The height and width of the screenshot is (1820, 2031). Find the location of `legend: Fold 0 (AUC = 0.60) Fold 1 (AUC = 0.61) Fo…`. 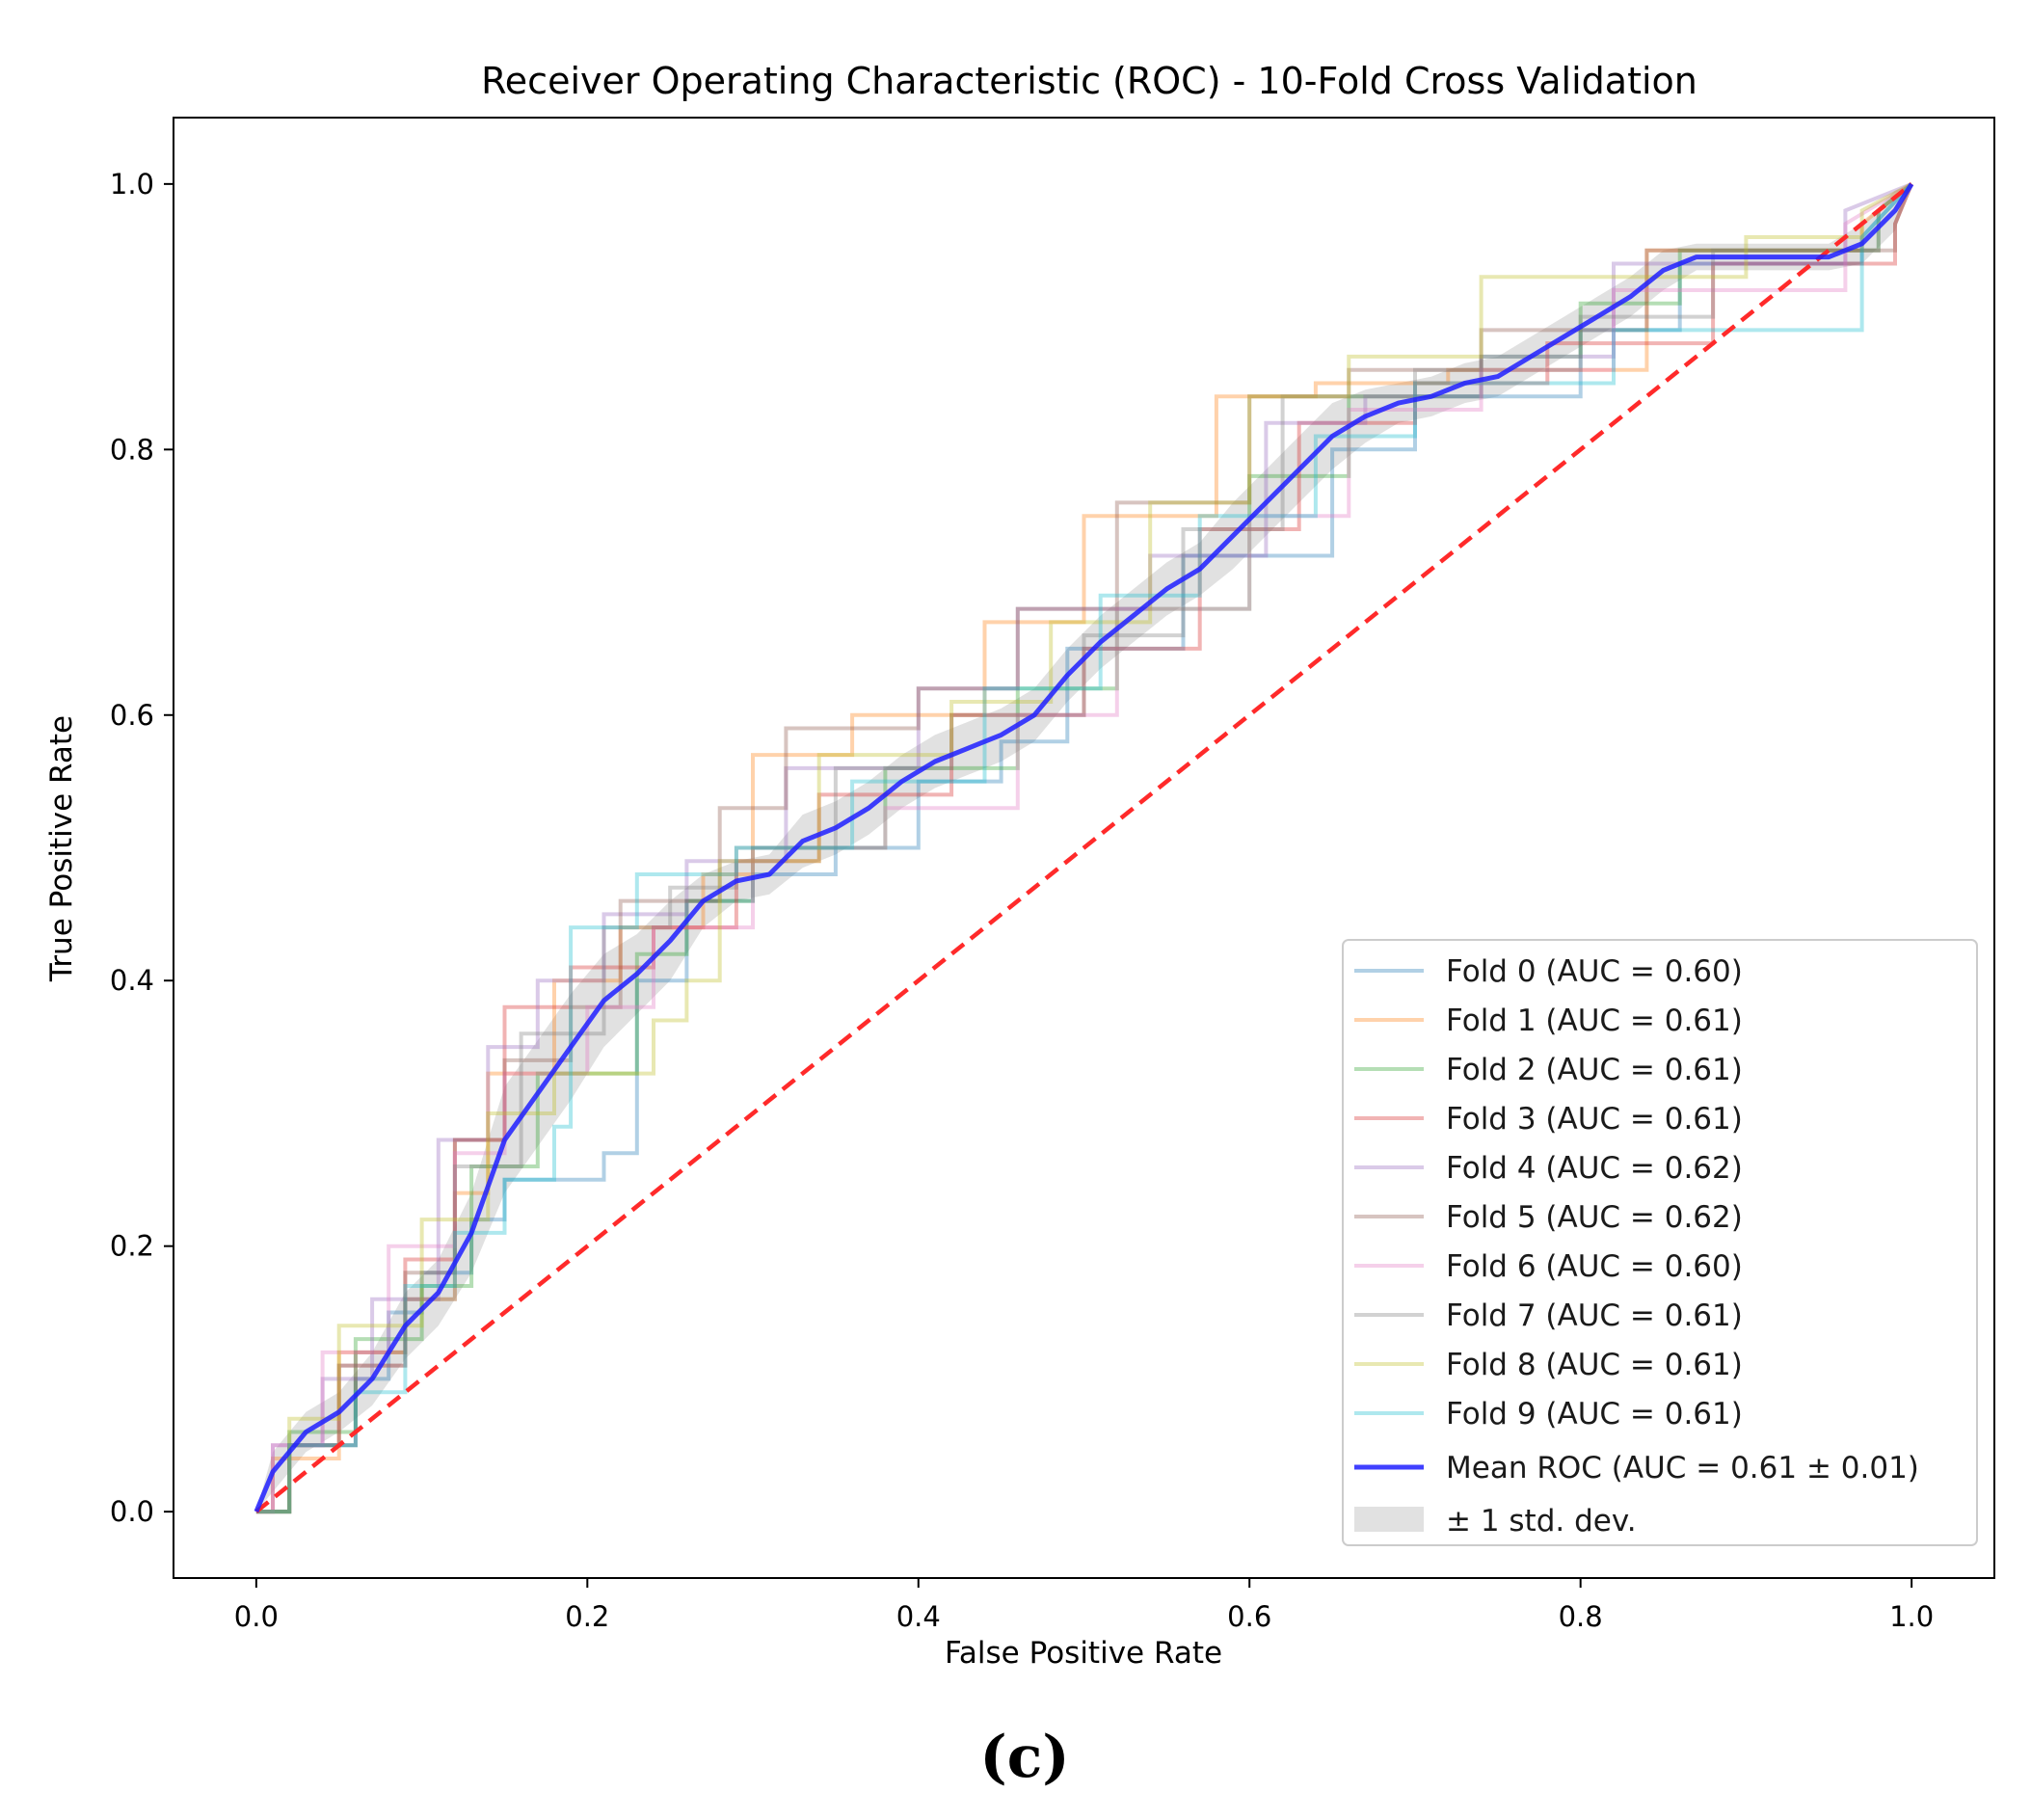

legend: Fold 0 (AUC = 0.60) Fold 1 (AUC = 0.61) Fo… is located at coordinates (1660, 1243).